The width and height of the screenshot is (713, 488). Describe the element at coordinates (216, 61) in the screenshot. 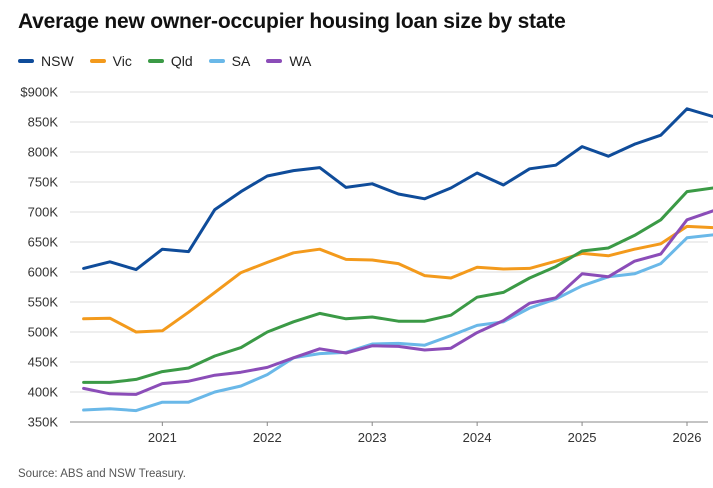

I see `legend-swatch-sa` at that location.